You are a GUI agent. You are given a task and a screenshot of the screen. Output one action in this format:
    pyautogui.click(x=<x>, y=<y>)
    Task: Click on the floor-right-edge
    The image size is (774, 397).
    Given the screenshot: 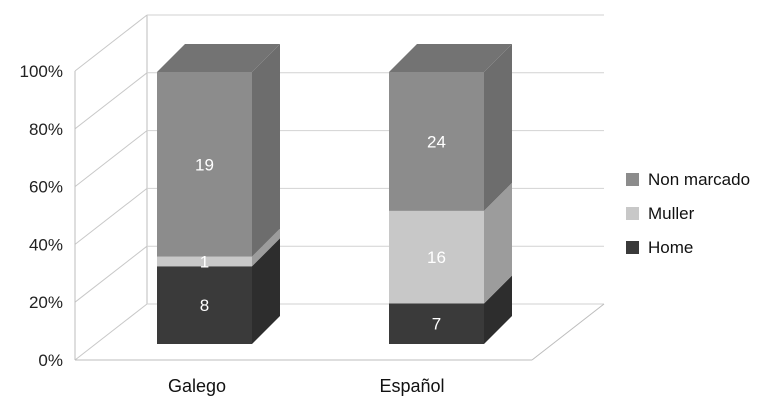 What is the action you would take?
    pyautogui.click(x=568, y=332)
    